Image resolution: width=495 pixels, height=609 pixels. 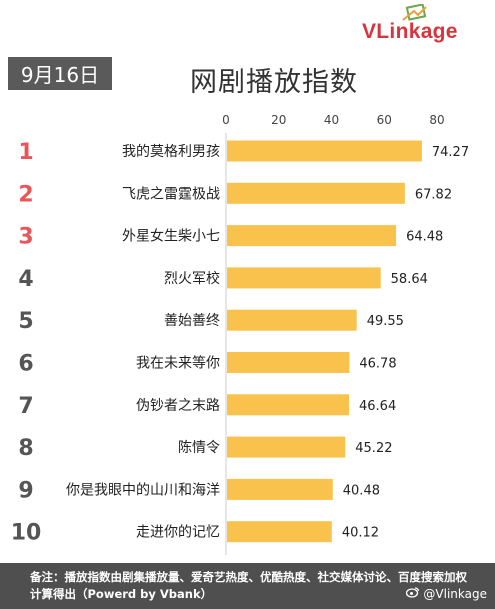 I want to click on x-tick-label: 80, so click(x=436, y=120).